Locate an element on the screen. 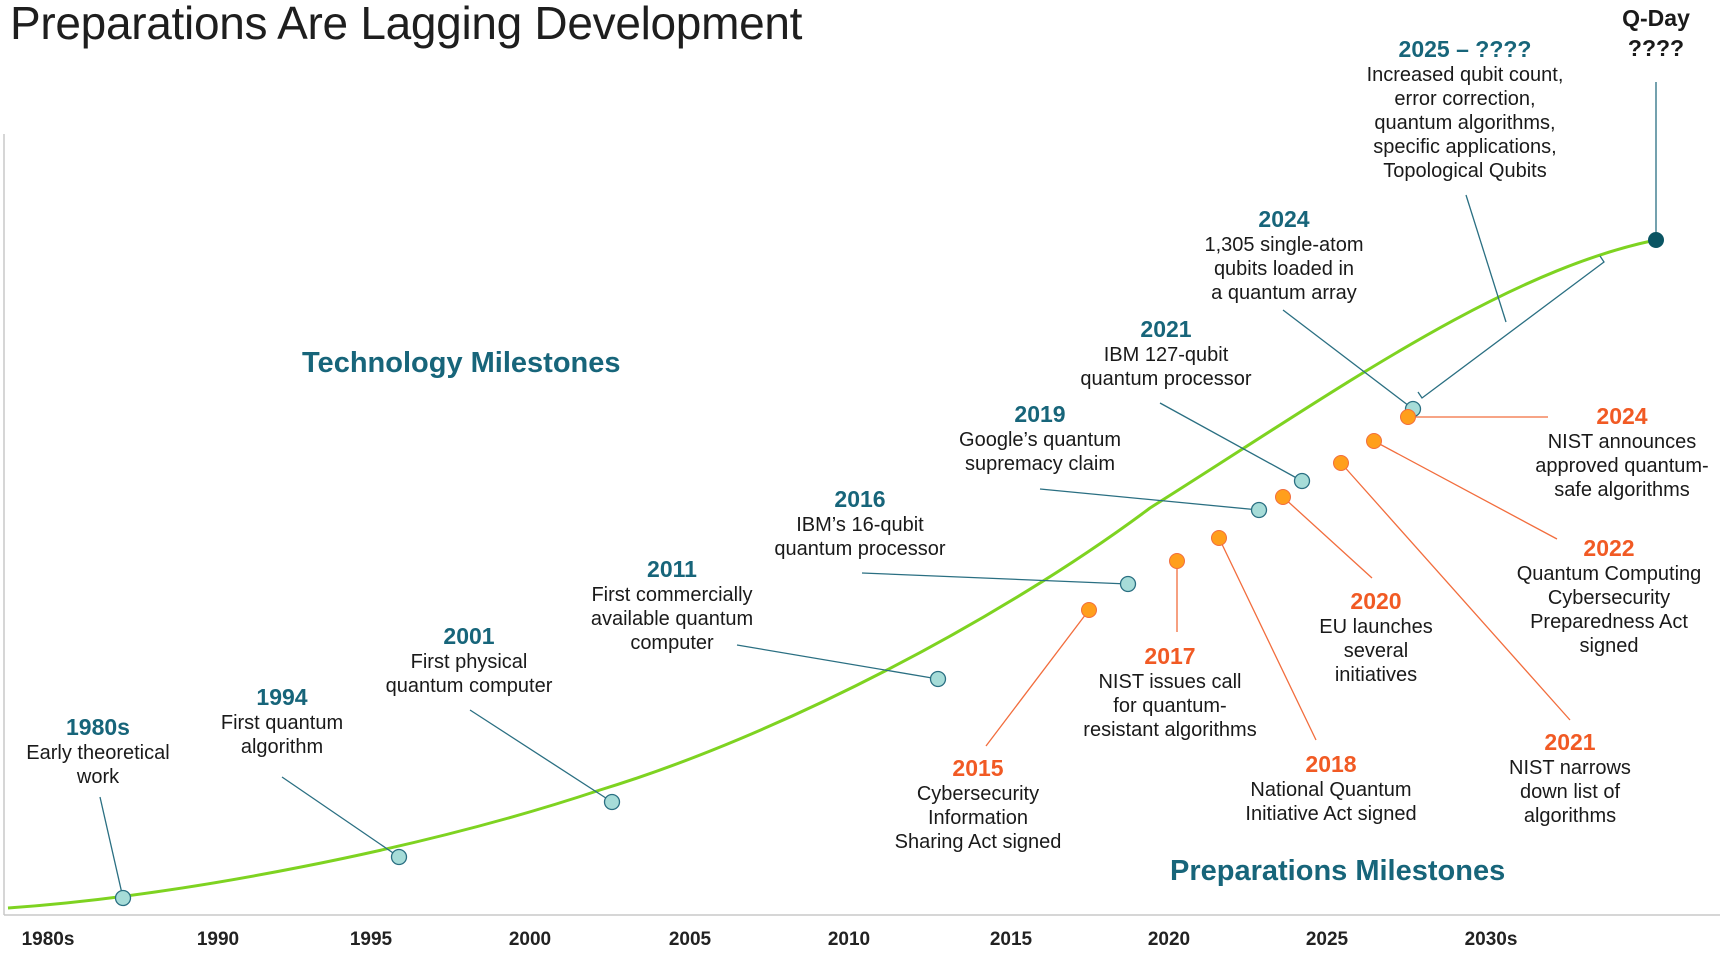 This screenshot has height=954, width=1720. x-tick-label-1990: 1990 is located at coordinates (218, 939).